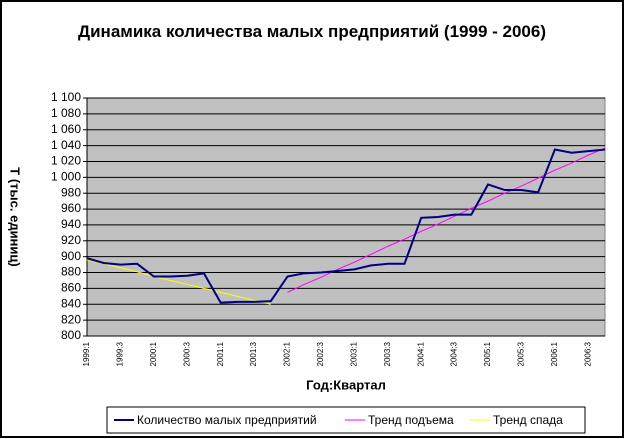 Image resolution: width=625 pixels, height=439 pixels. What do you see at coordinates (71, 272) in the screenshot?
I see `y-tick-label: 880` at bounding box center [71, 272].